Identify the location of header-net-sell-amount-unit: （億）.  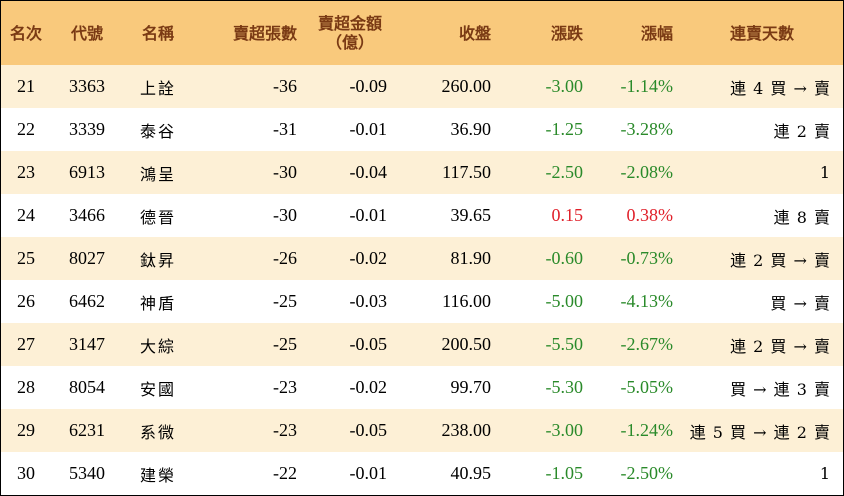
(349, 42).